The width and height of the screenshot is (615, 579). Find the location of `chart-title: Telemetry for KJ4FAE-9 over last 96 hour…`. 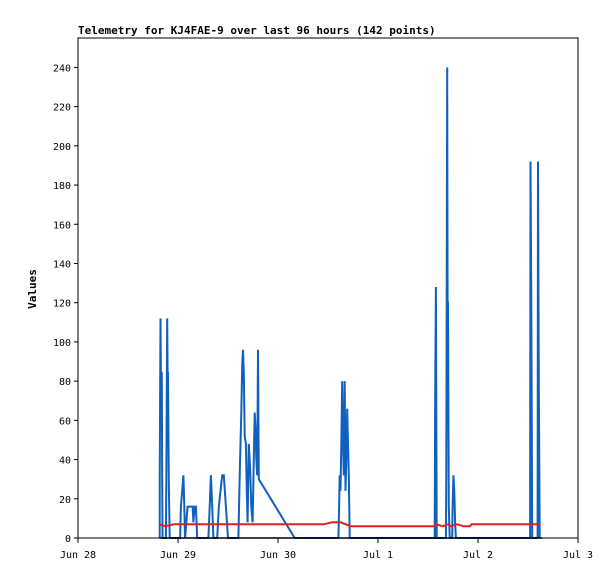

chart-title: Telemetry for KJ4FAE-9 over last 96 hour… is located at coordinates (257, 30).